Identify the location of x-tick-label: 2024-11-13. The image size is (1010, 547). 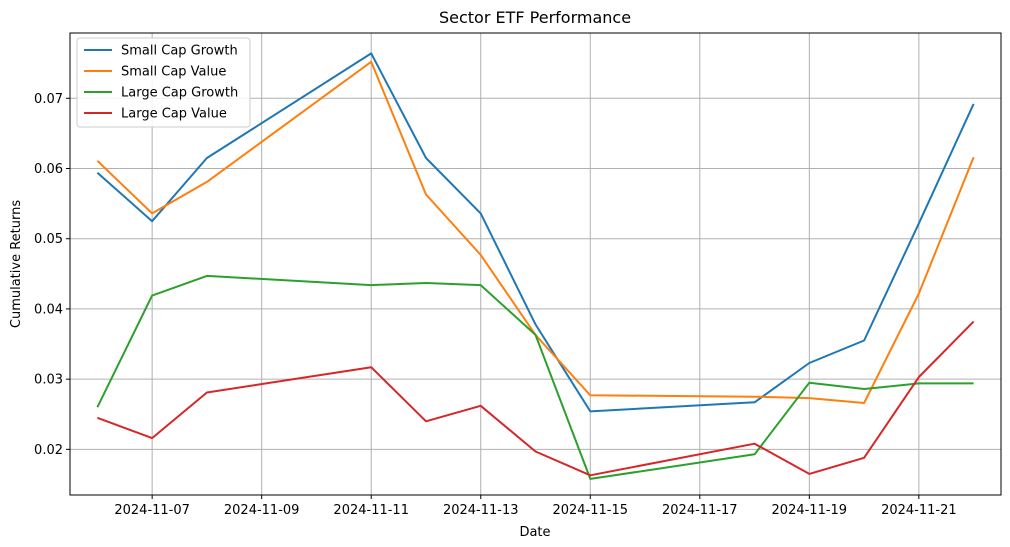
(481, 510).